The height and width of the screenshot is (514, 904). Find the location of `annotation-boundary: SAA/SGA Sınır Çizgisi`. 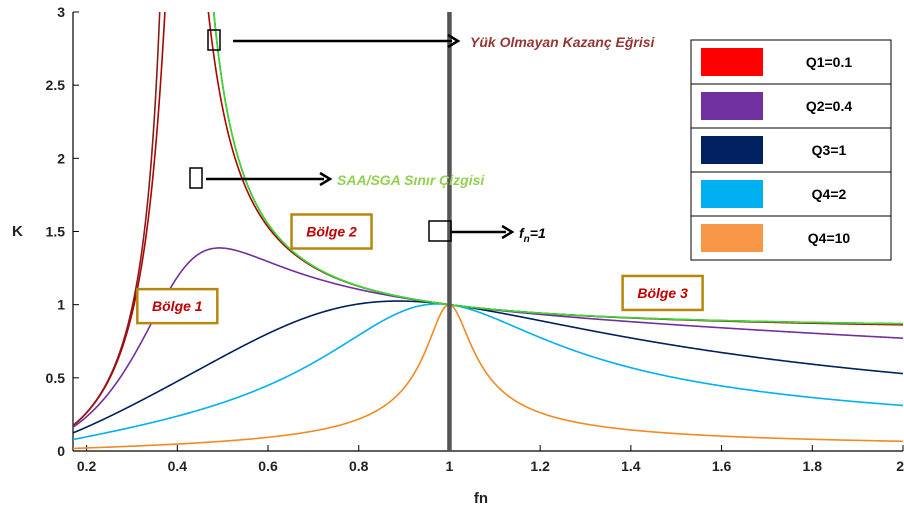

annotation-boundary: SAA/SGA Sınır Çizgisi is located at coordinates (337, 178).